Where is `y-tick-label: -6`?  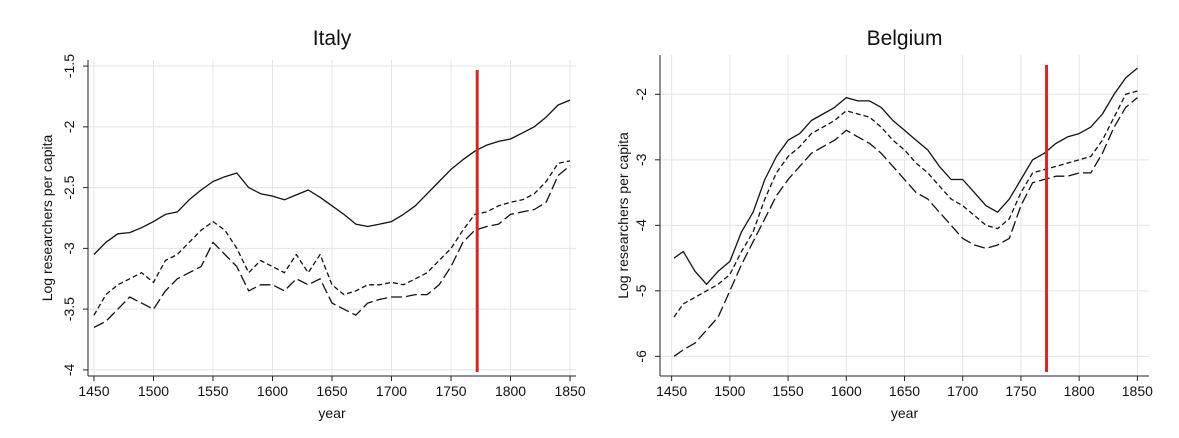
y-tick-label: -6 is located at coordinates (641, 356).